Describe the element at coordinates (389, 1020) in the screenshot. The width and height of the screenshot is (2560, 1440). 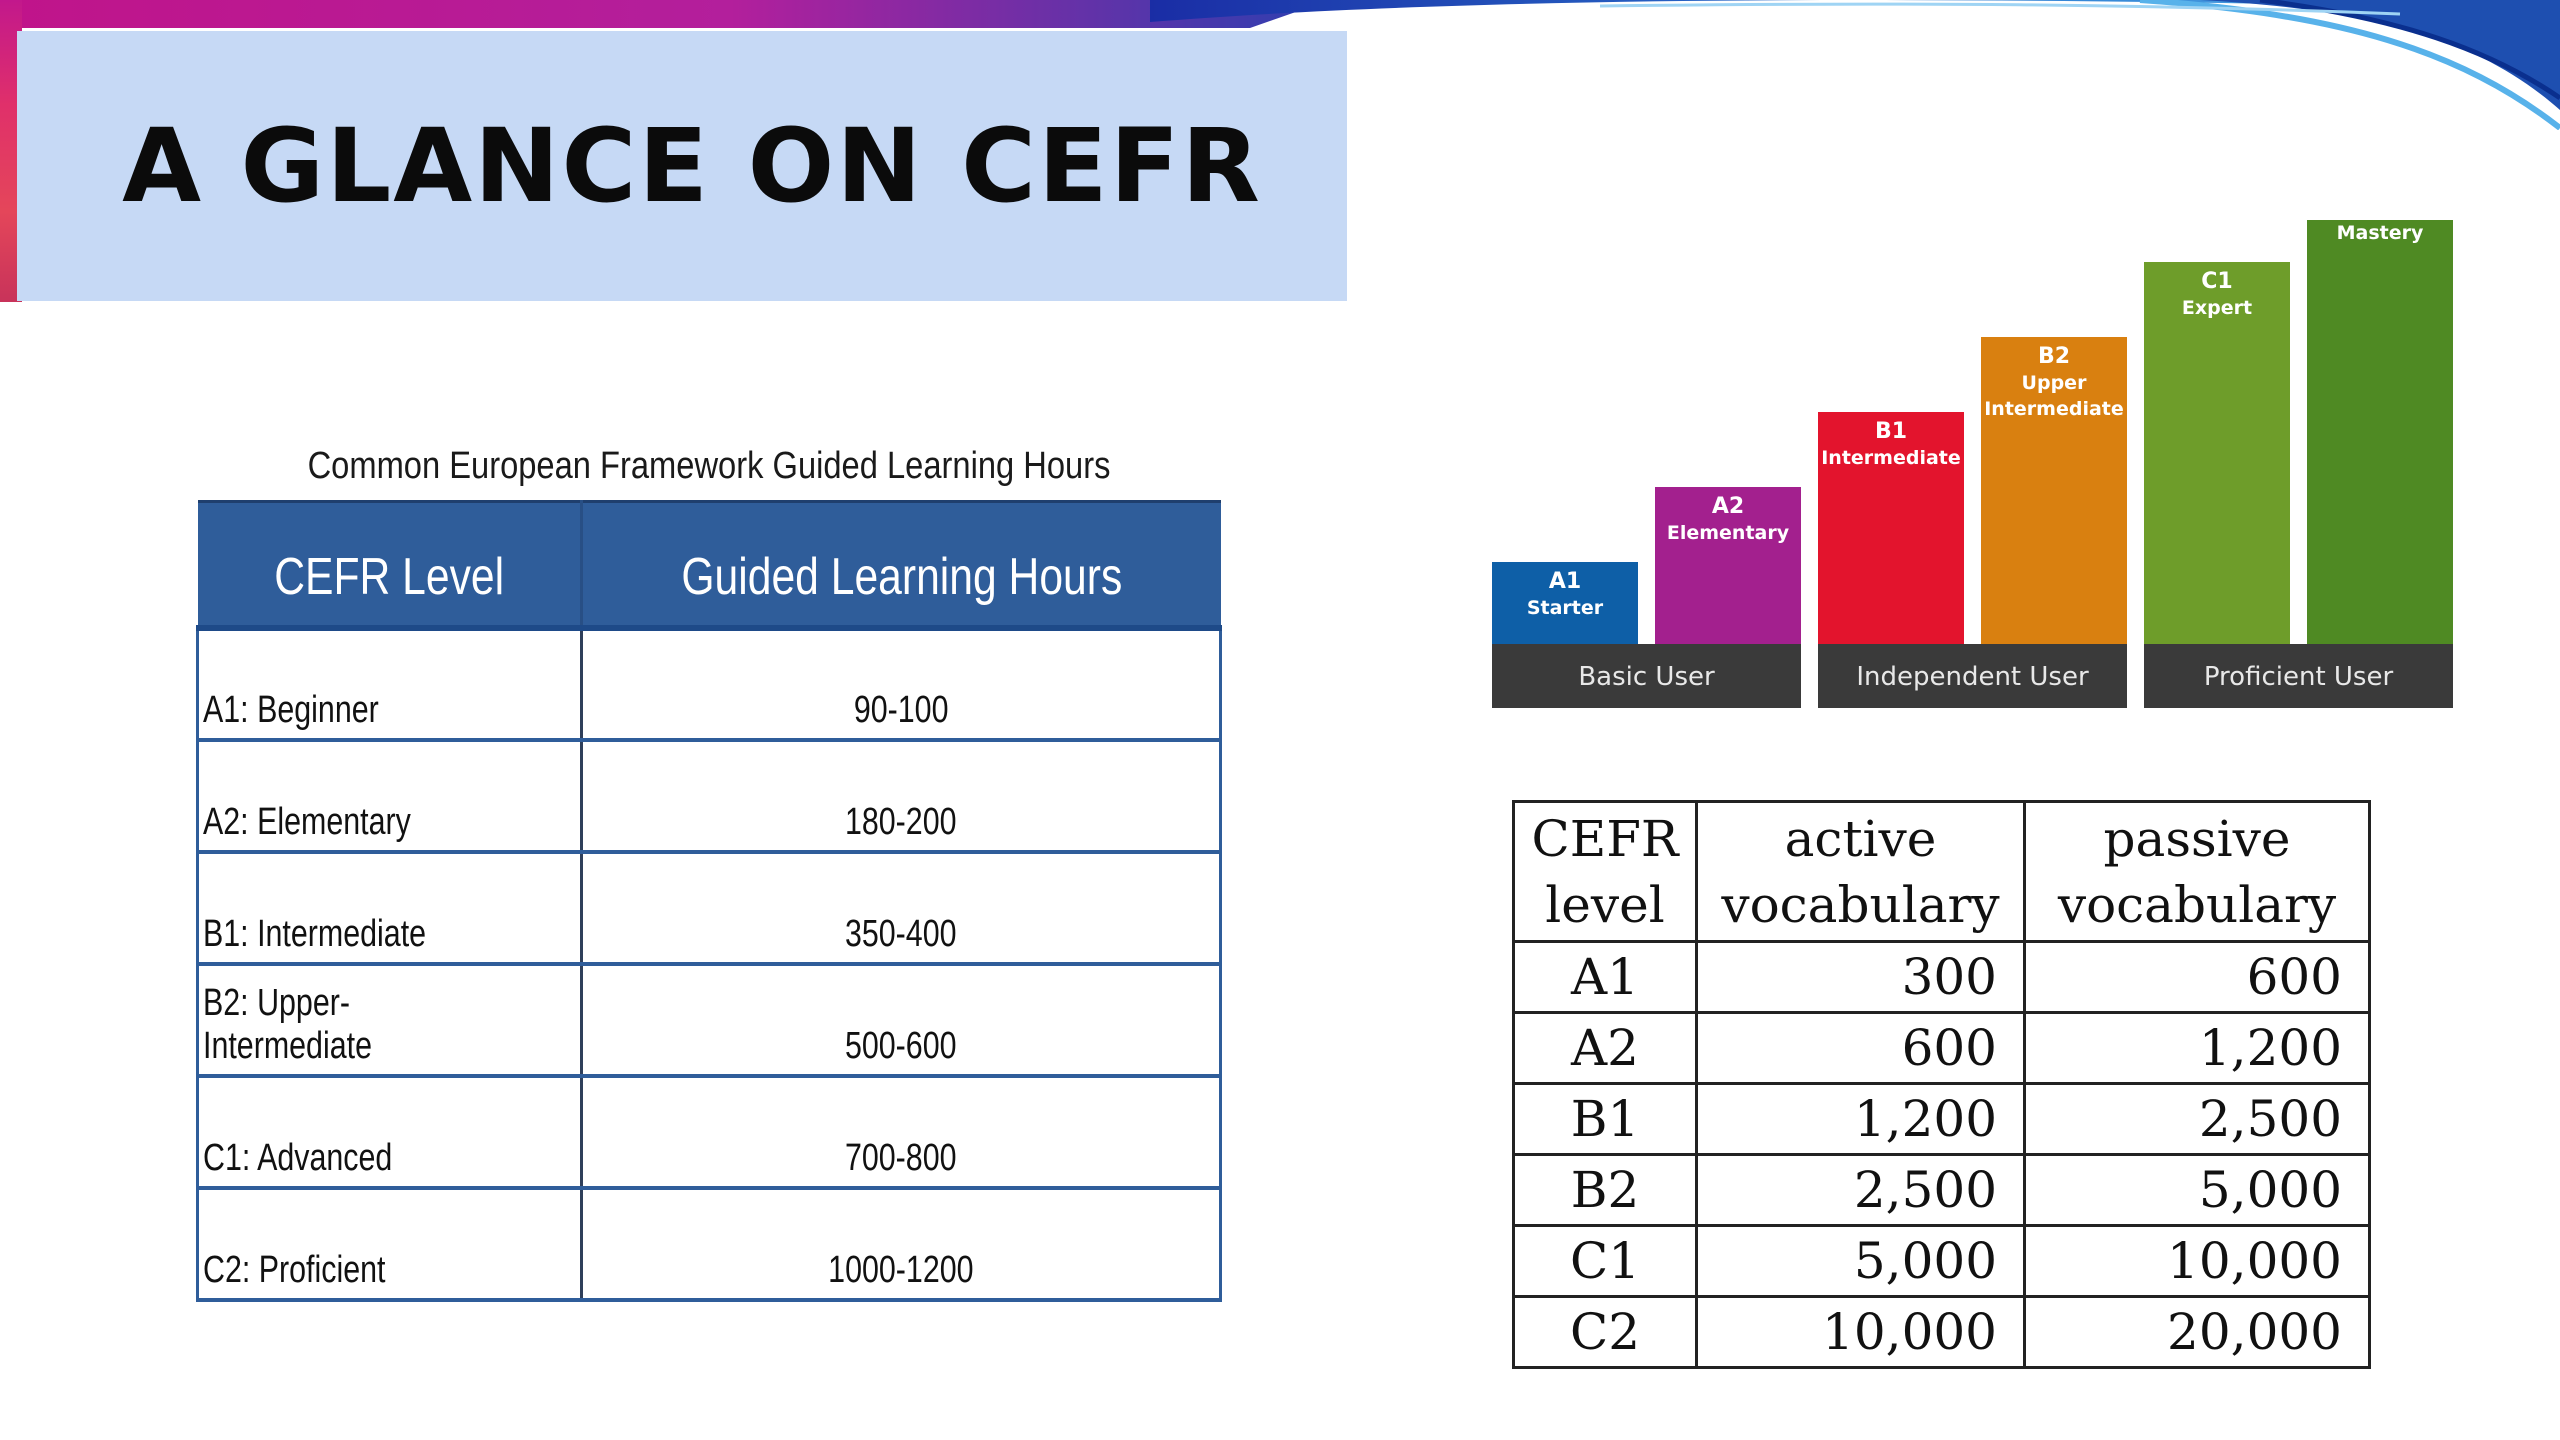
I see `level-cell: B2: Upper-Intermediate` at that location.